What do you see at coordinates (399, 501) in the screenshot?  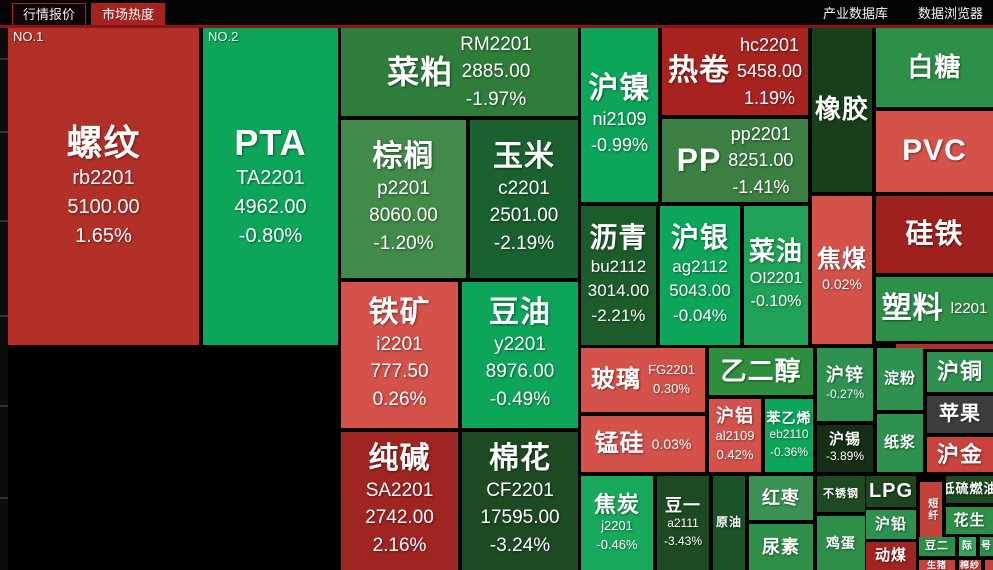 I see `tile-soda-ash: 纯碱 SA2201 2742.00 2.16%` at bounding box center [399, 501].